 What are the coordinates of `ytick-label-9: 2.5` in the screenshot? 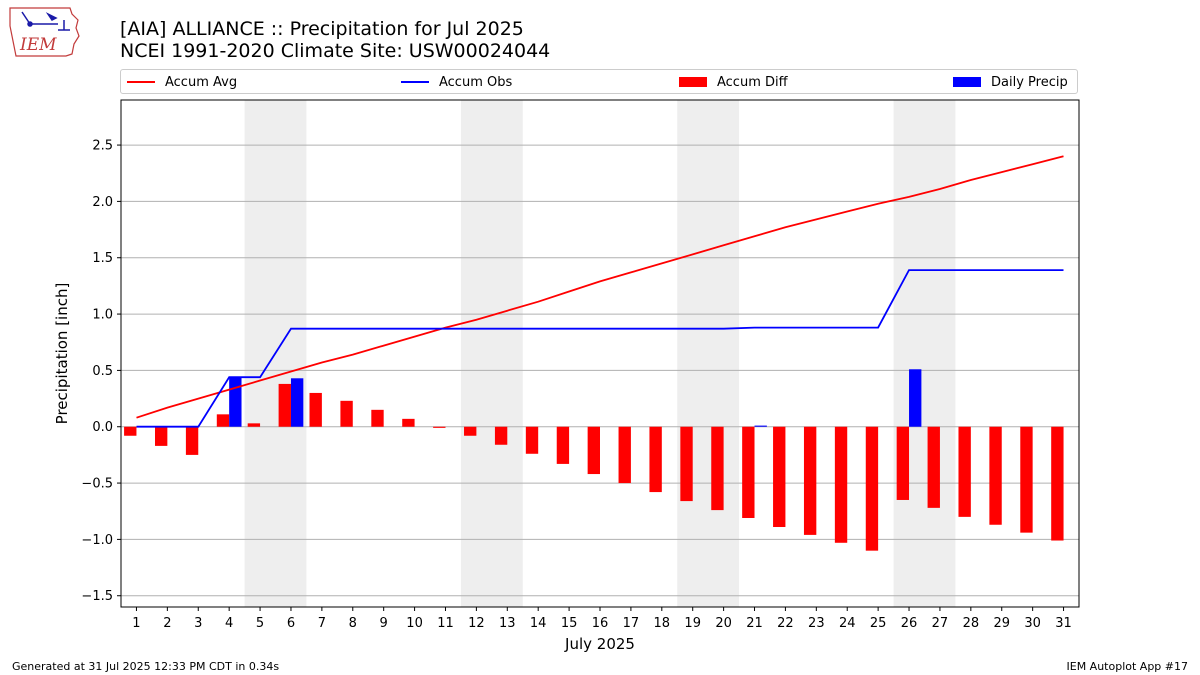 It's located at (102, 146).